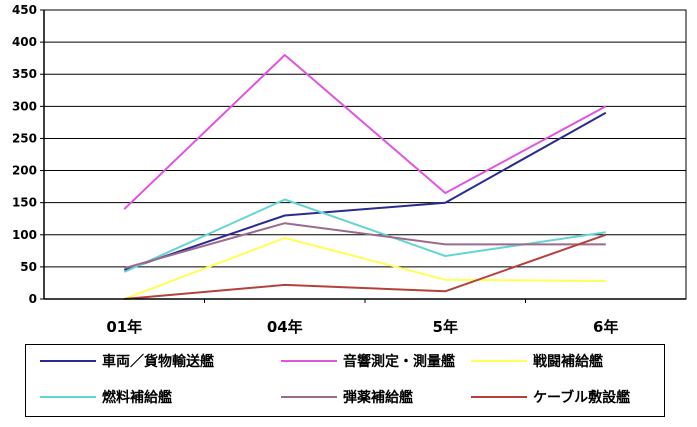 This screenshot has height=427, width=697. I want to click on x-tick-label-2: 5年, so click(445, 327).